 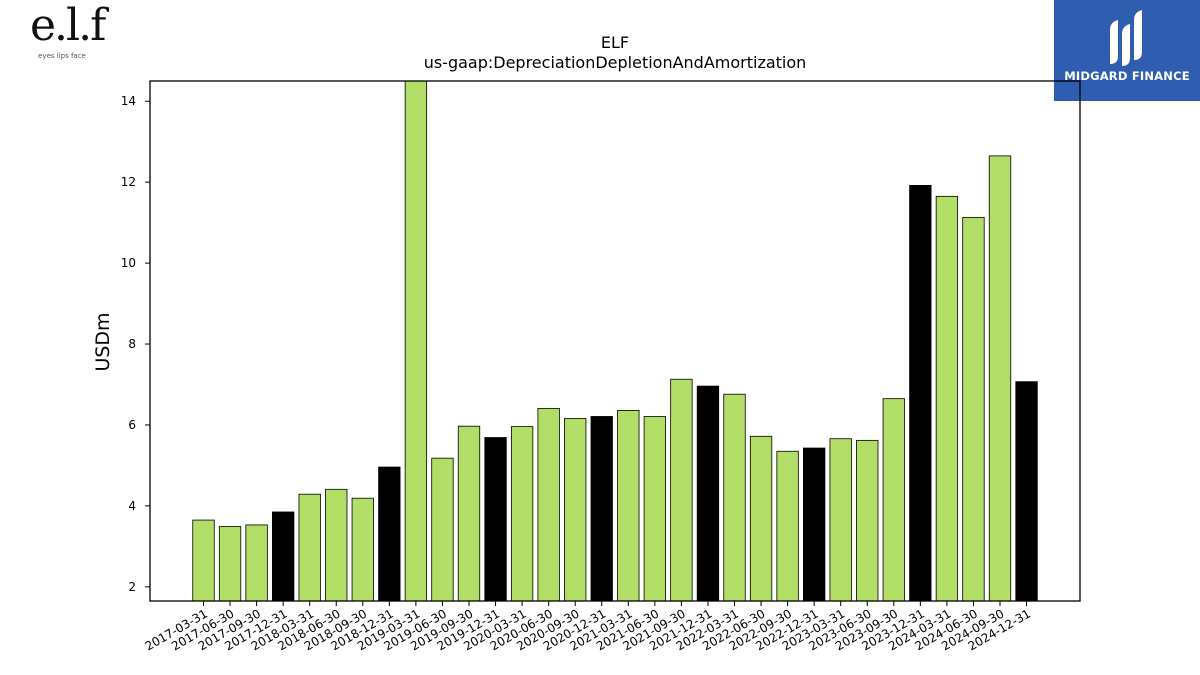 What do you see at coordinates (615, 42) in the screenshot?
I see `chart-title: ELF` at bounding box center [615, 42].